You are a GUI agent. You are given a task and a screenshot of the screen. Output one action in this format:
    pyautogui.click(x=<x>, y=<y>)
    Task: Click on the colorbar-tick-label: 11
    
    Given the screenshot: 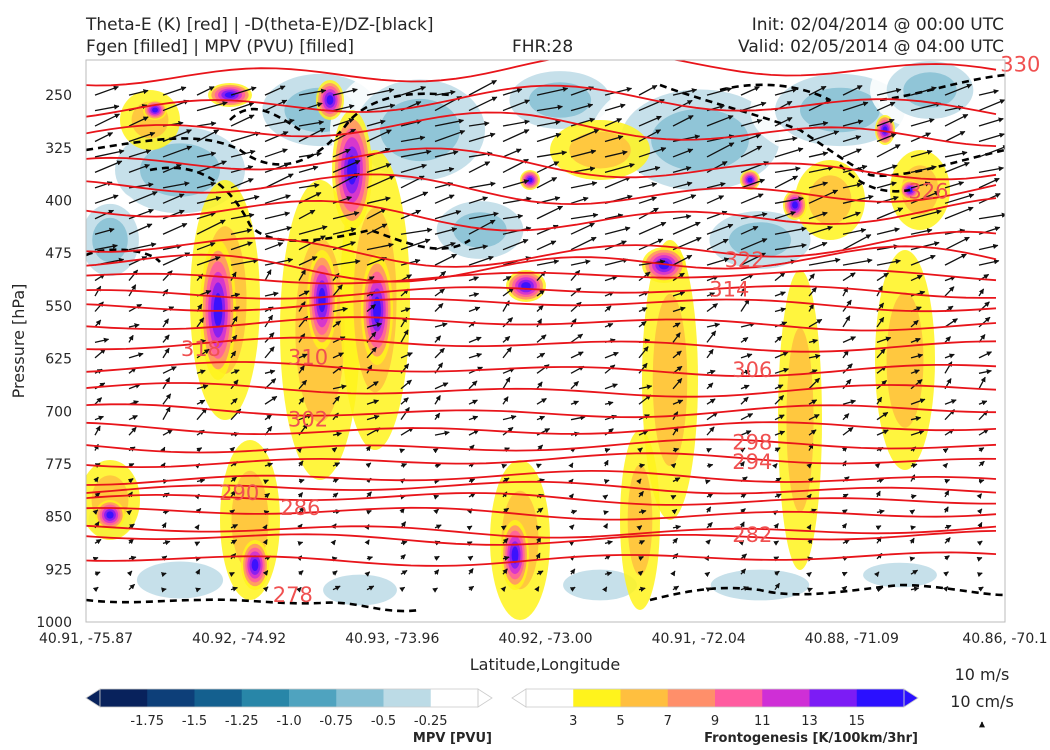 What is the action you would take?
    pyautogui.click(x=762, y=721)
    